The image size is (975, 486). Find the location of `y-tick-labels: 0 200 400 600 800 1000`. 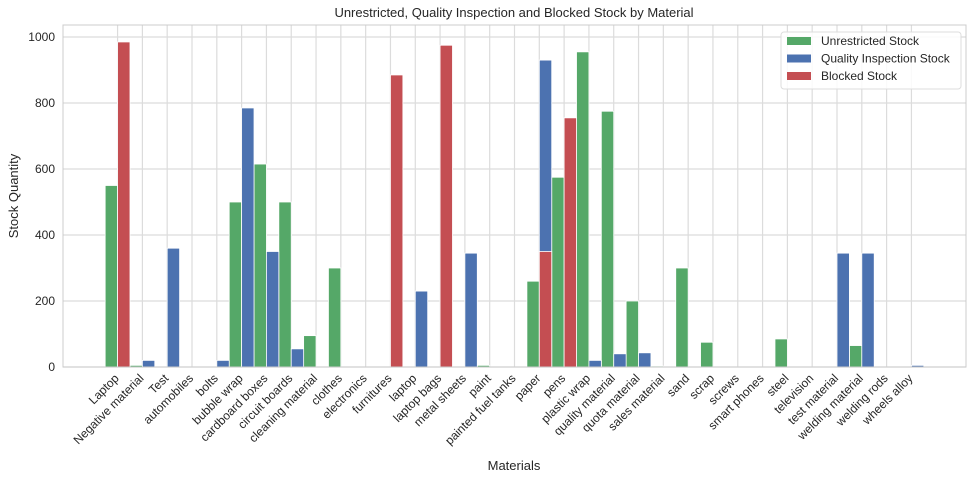

y-tick-labels: 0 200 400 600 800 1000 is located at coordinates (41, 202).